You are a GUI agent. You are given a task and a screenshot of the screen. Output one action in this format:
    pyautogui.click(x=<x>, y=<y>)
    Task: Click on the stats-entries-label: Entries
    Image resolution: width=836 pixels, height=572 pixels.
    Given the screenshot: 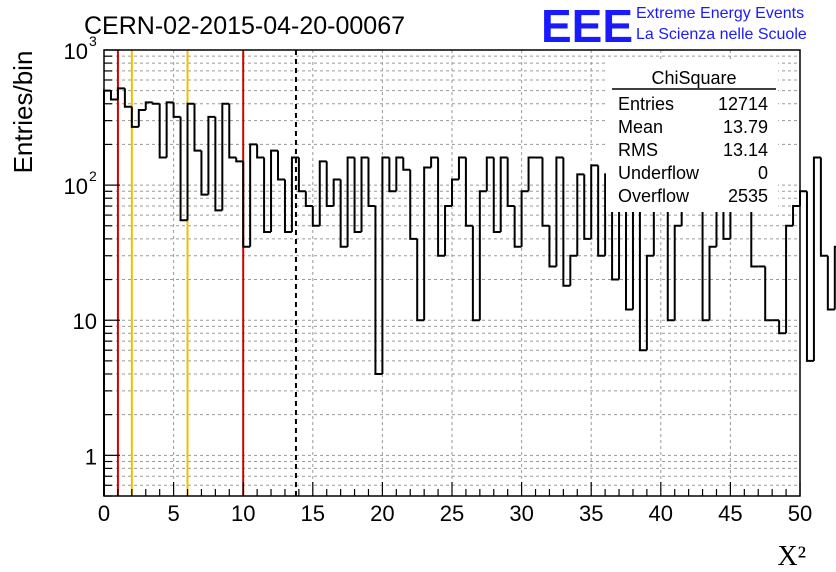 What is the action you would take?
    pyautogui.click(x=646, y=104)
    